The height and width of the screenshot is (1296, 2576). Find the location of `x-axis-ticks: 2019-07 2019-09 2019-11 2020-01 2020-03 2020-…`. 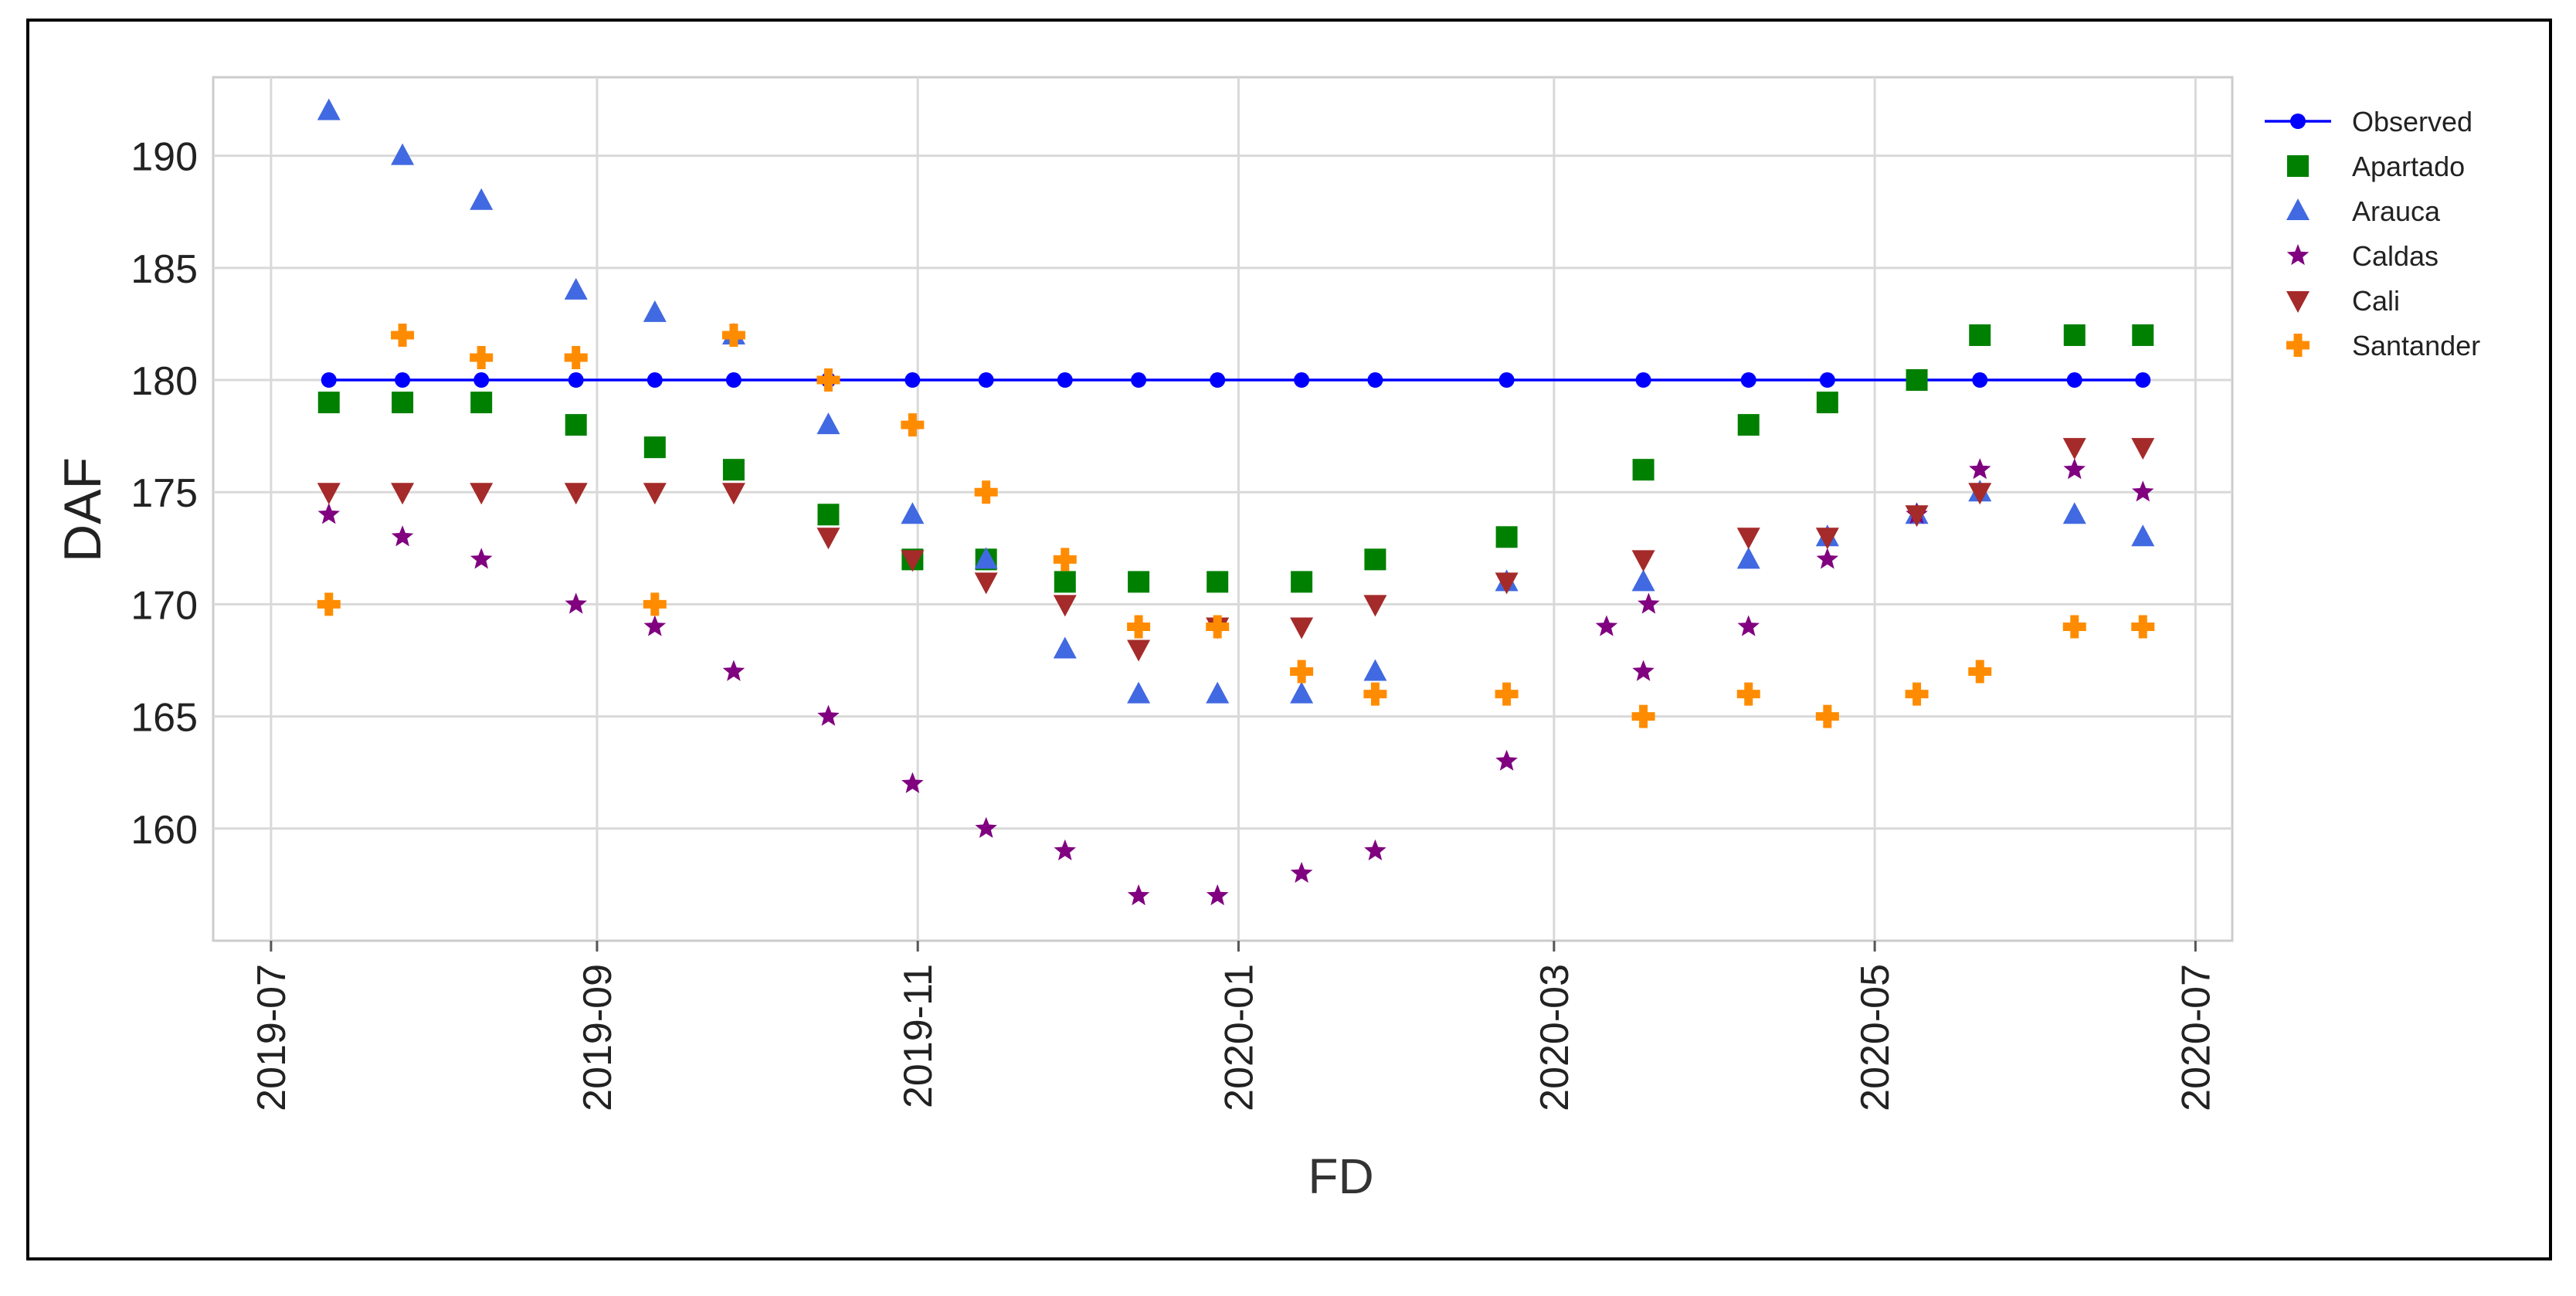

x-axis-ticks: 2019-07 2019-09 2019-11 2020-01 2020-03 2020-… is located at coordinates (1233, 1026).